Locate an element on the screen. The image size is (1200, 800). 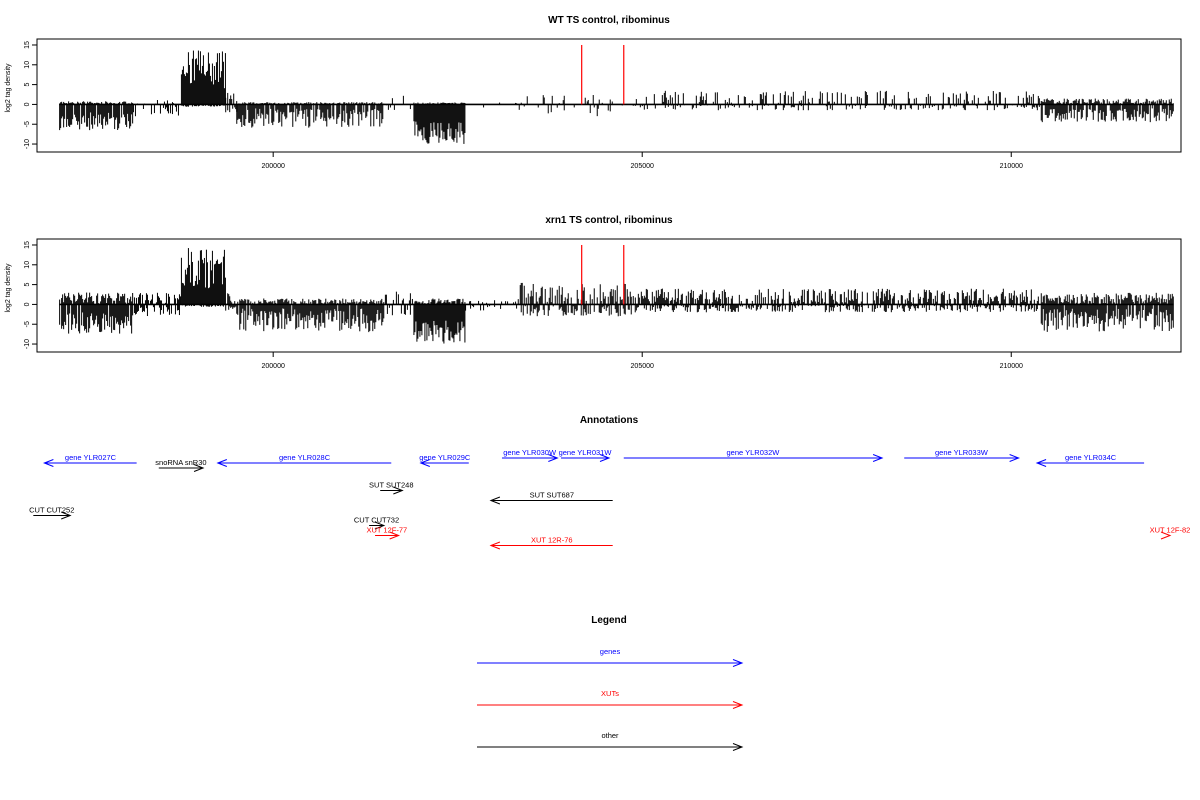
feature-label: gene YLR027C is located at coordinates (91, 457).